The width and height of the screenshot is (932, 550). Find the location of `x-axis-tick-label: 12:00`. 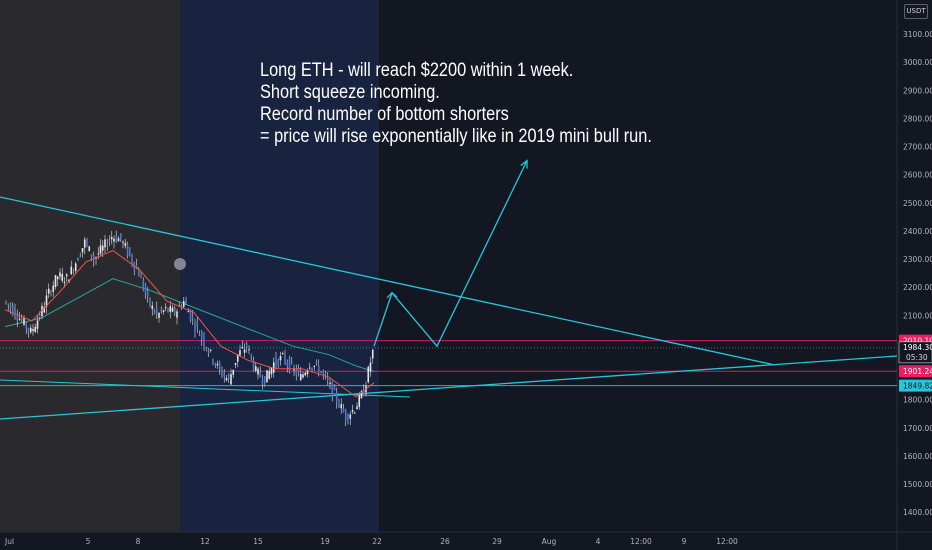

x-axis-tick-label: 12:00 is located at coordinates (727, 541).